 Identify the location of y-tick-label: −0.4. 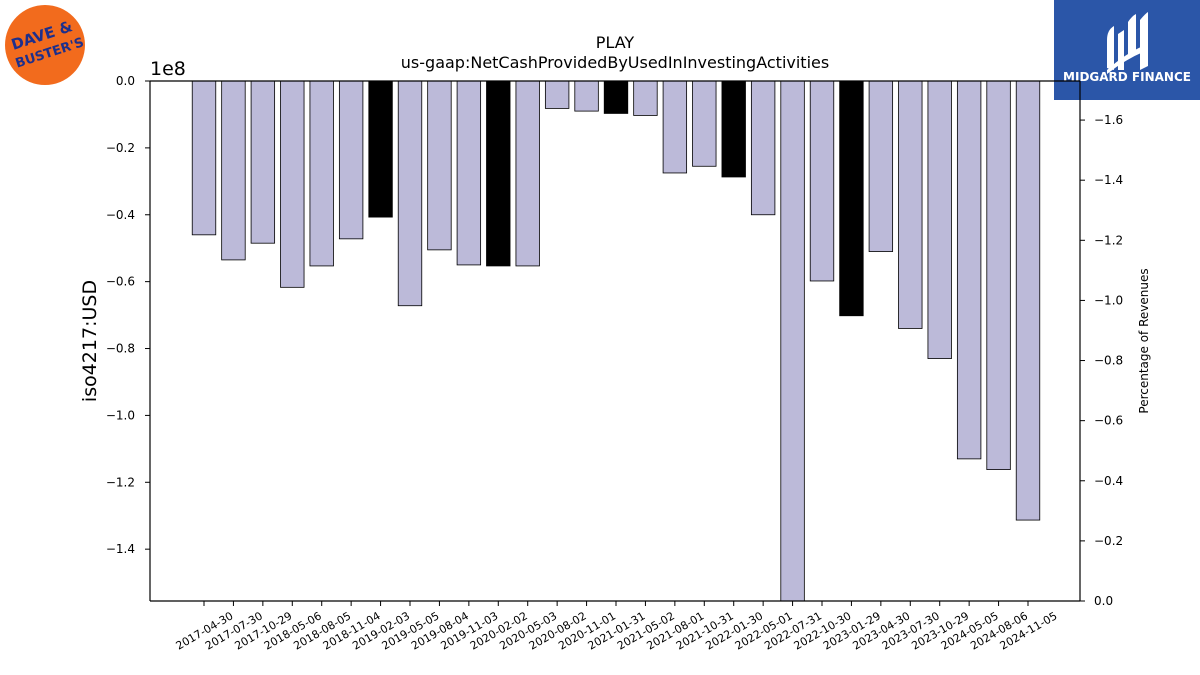
(120, 215).